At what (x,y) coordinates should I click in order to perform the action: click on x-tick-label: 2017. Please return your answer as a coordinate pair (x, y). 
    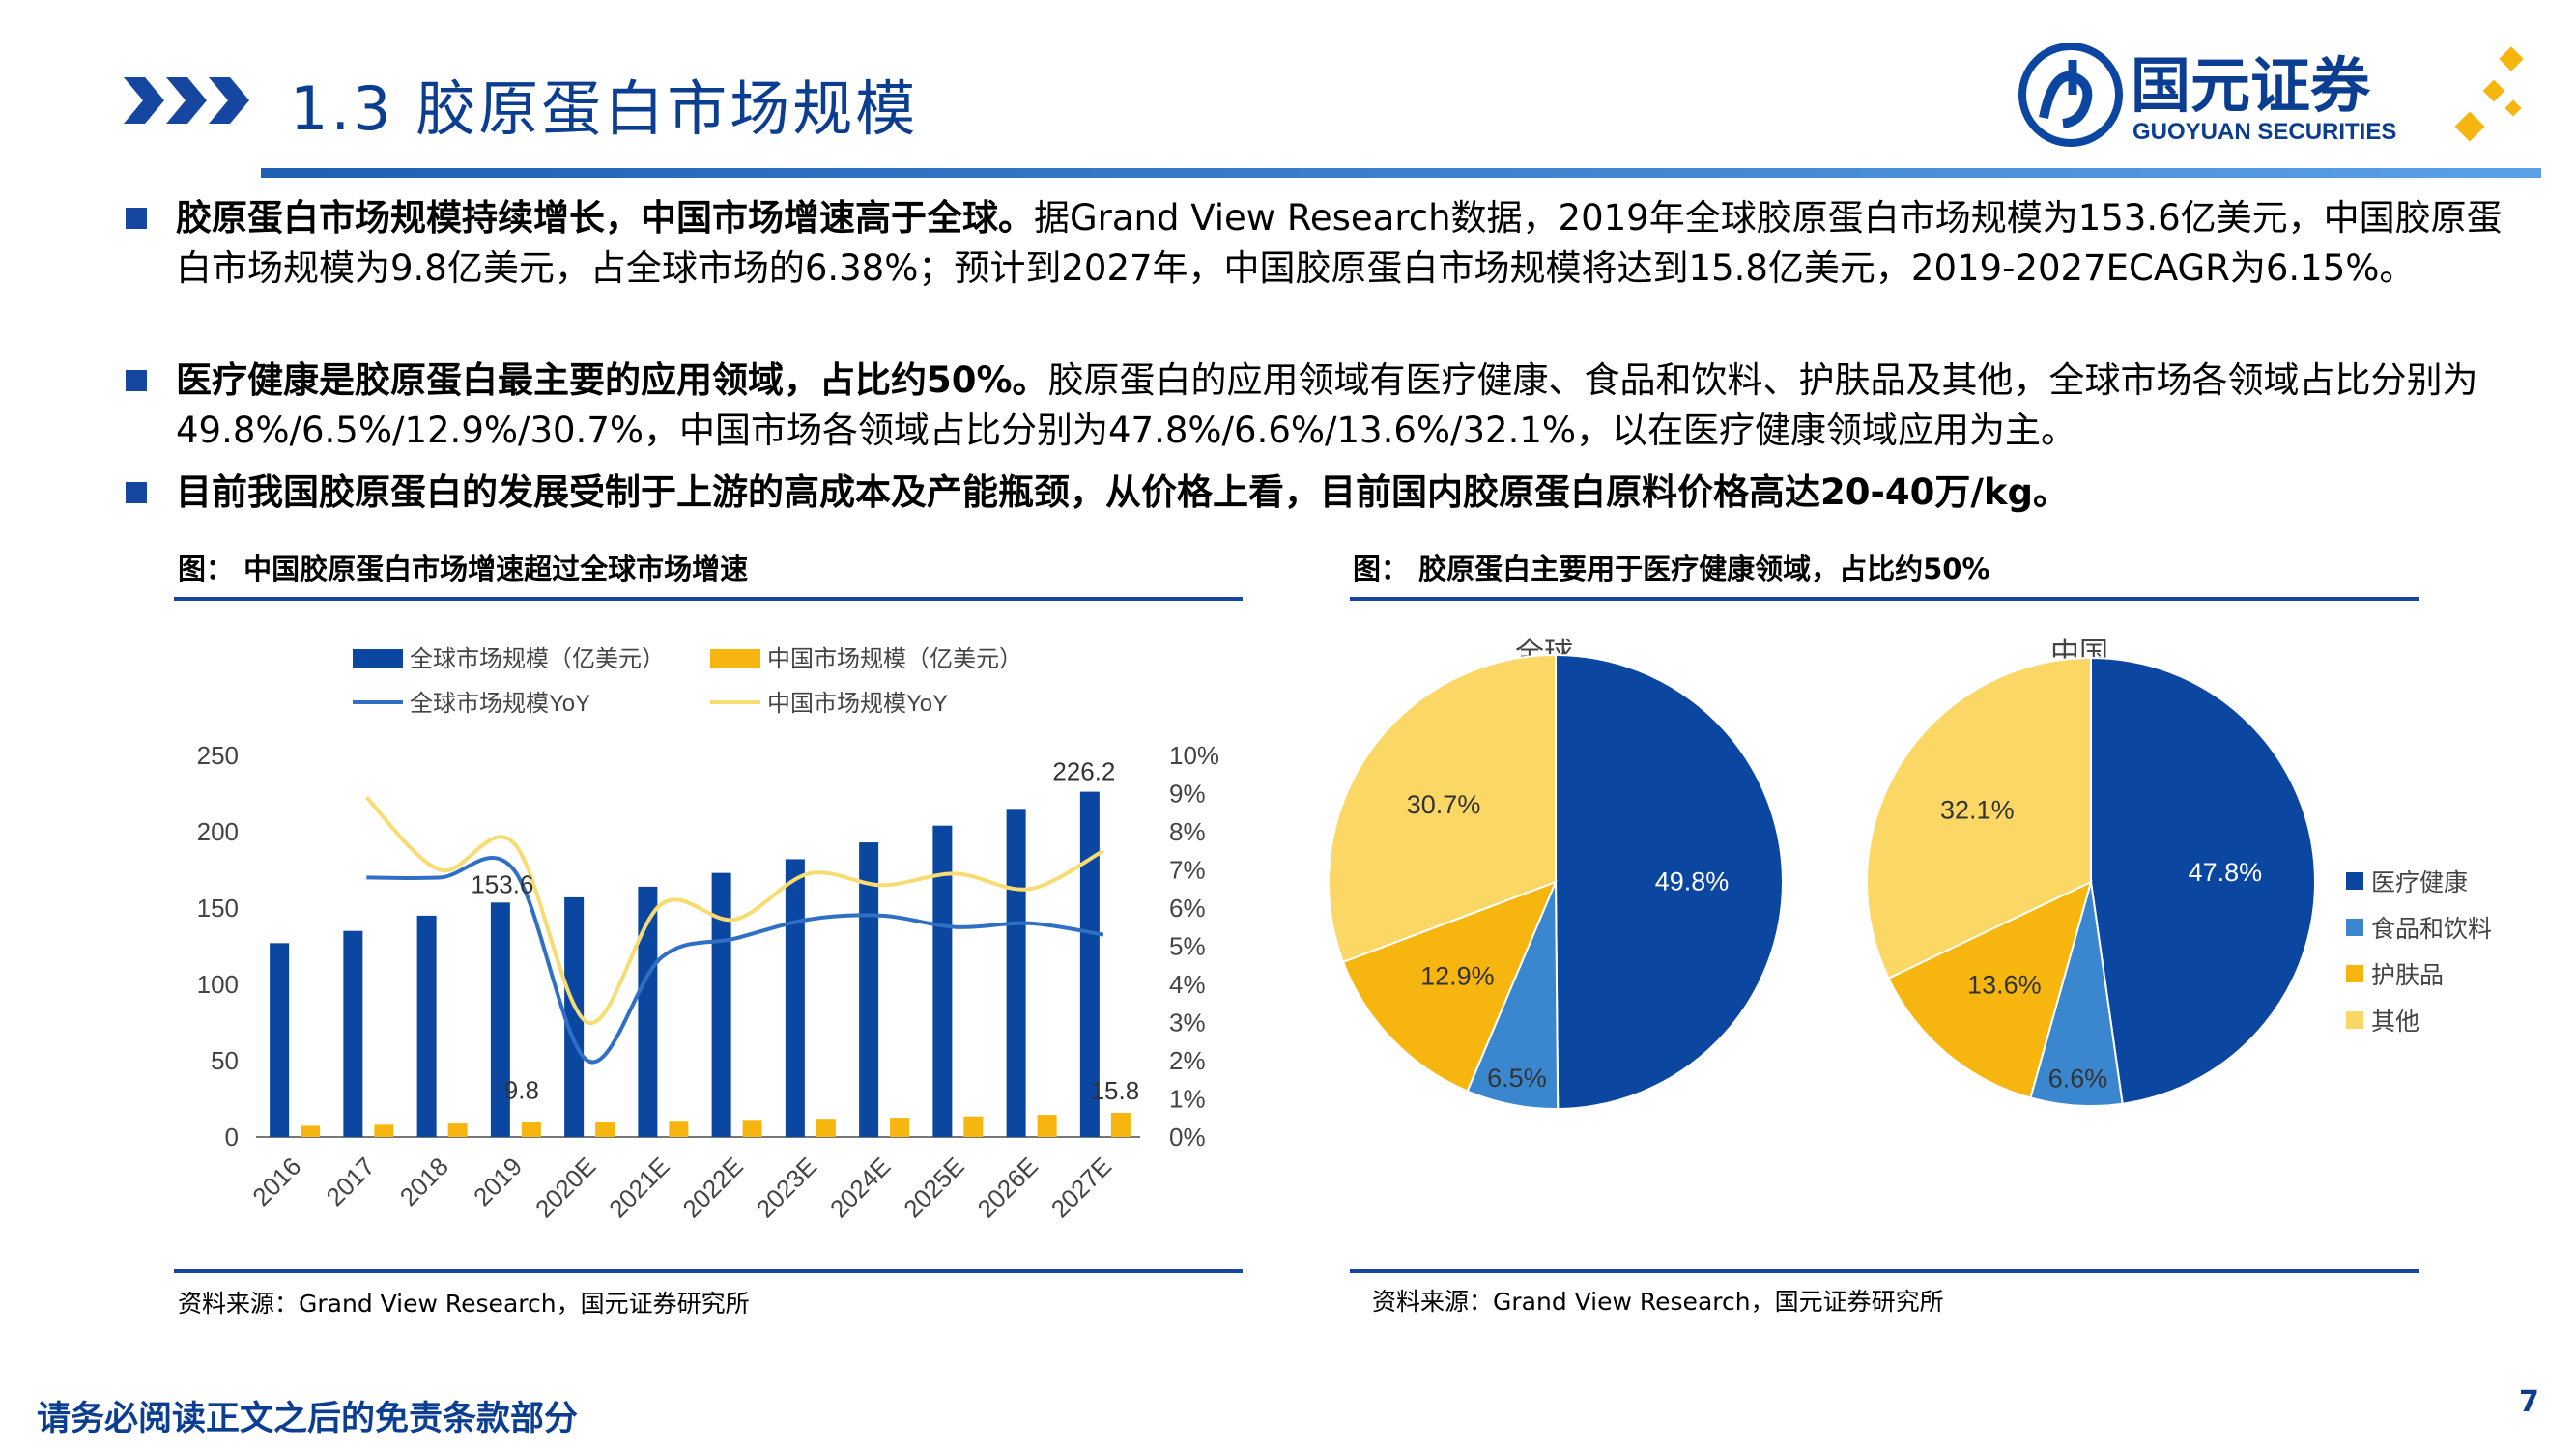
    Looking at the image, I should click on (351, 1181).